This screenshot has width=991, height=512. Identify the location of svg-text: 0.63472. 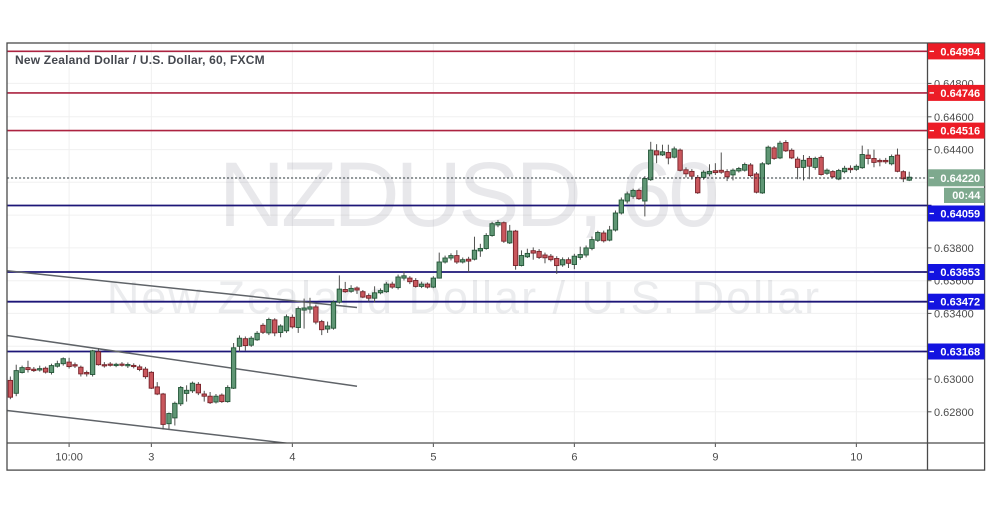
(960, 303).